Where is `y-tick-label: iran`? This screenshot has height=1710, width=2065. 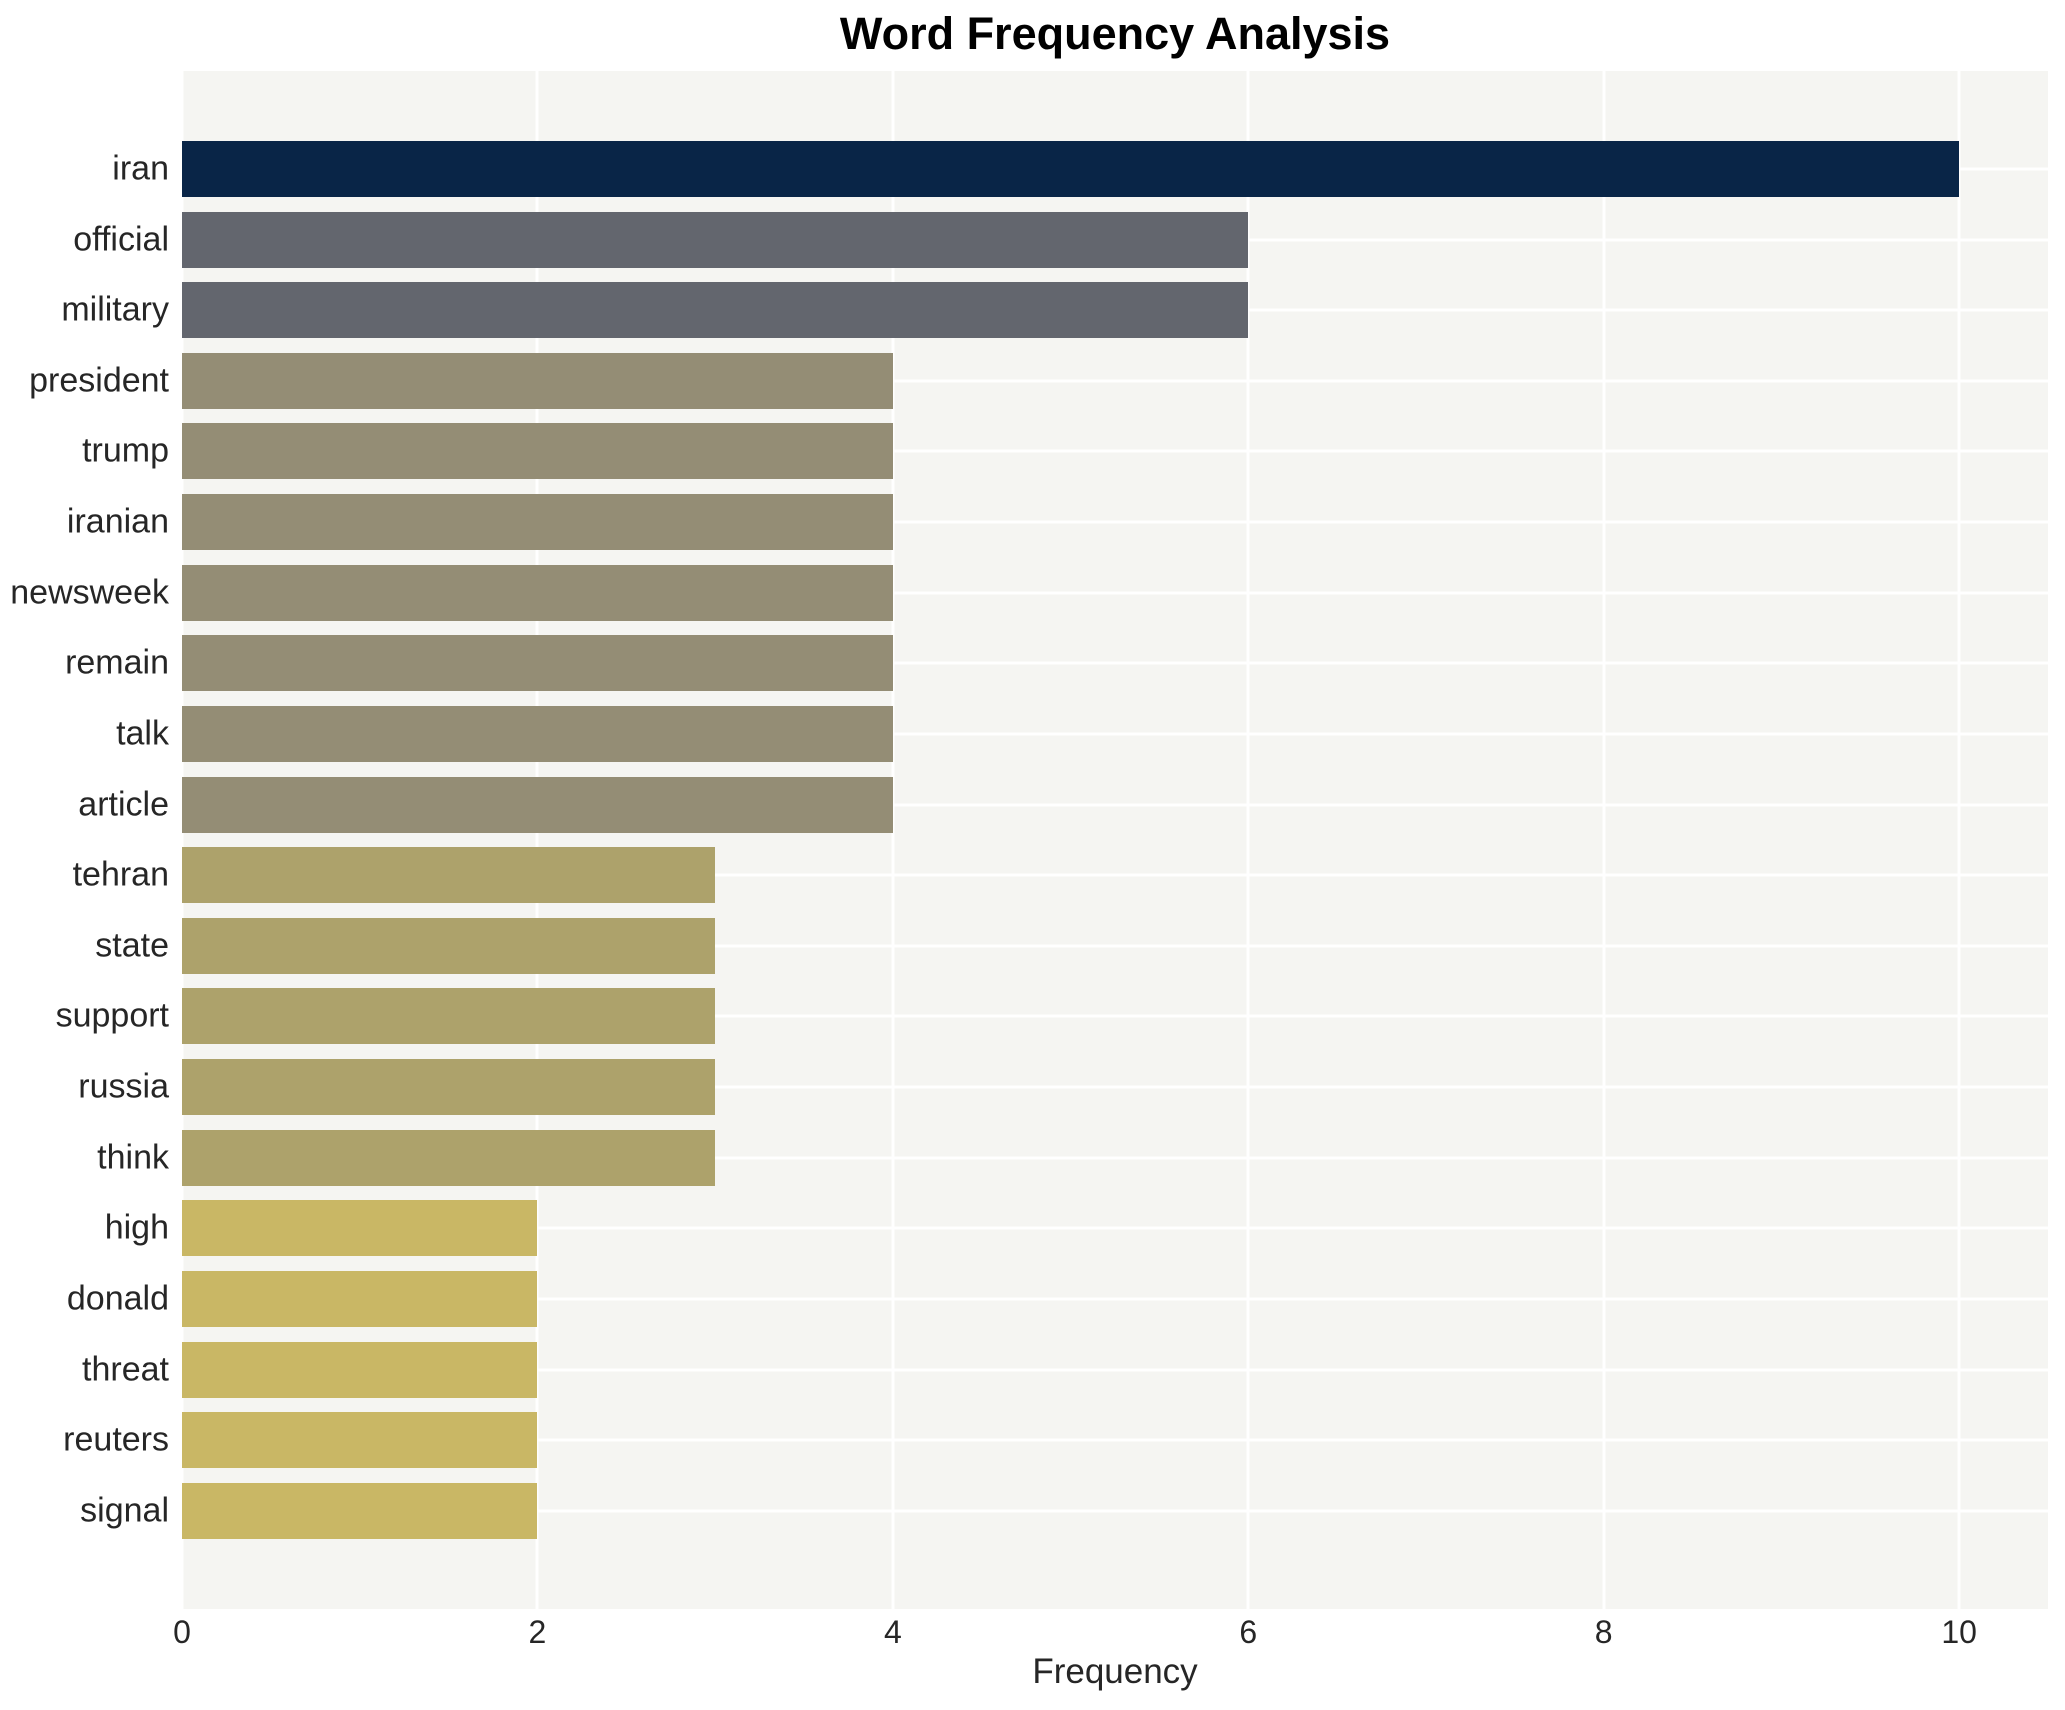
y-tick-label: iran is located at coordinates (140, 168).